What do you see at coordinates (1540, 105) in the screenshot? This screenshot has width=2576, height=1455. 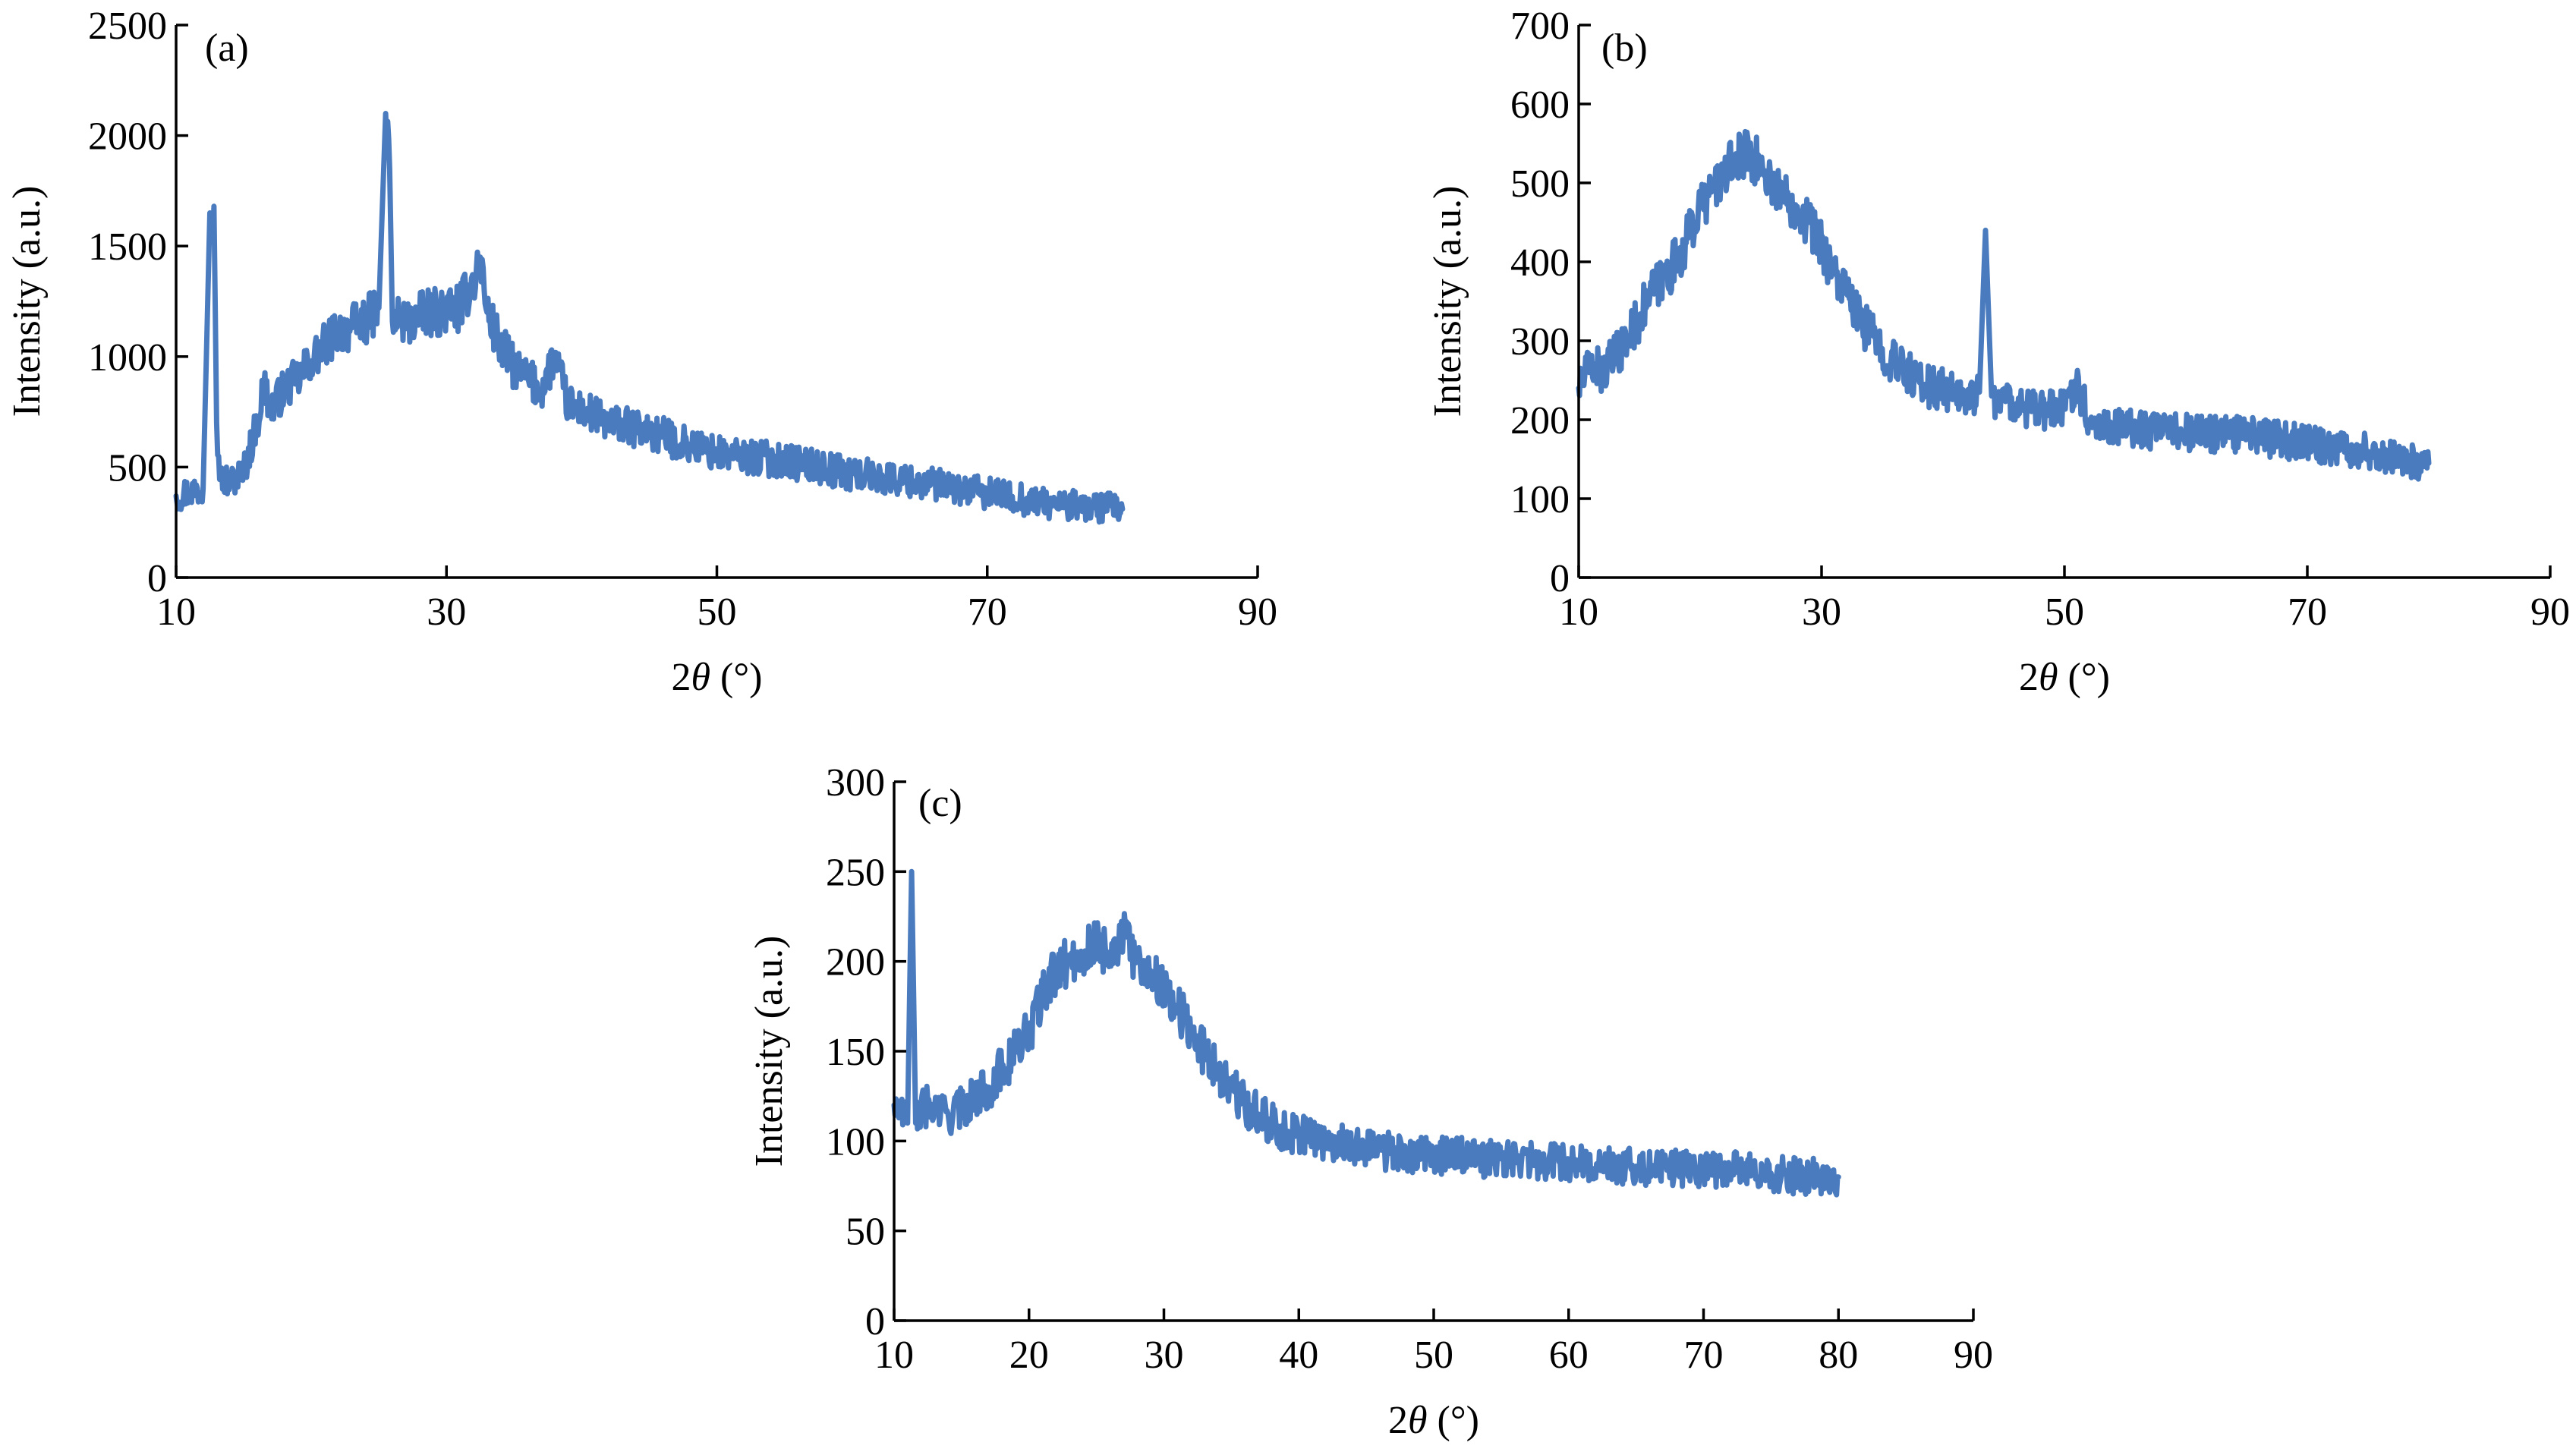 I see `y-tick-label: 600` at bounding box center [1540, 105].